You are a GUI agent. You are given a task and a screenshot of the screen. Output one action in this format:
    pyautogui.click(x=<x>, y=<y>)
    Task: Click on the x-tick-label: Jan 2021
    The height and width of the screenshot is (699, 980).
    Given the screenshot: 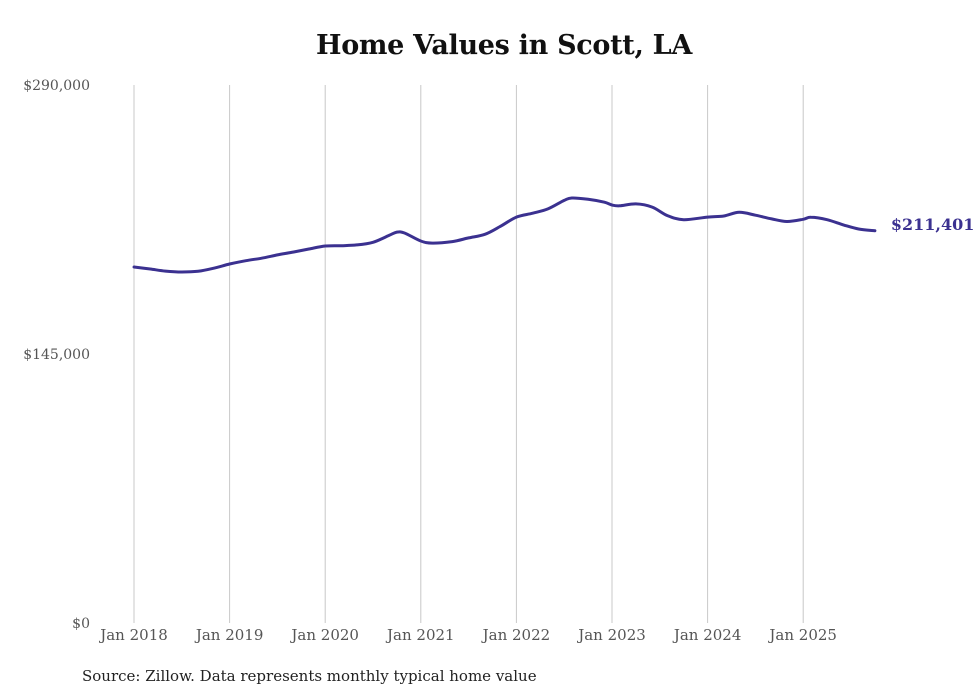 What is the action you would take?
    pyautogui.click(x=420, y=635)
    